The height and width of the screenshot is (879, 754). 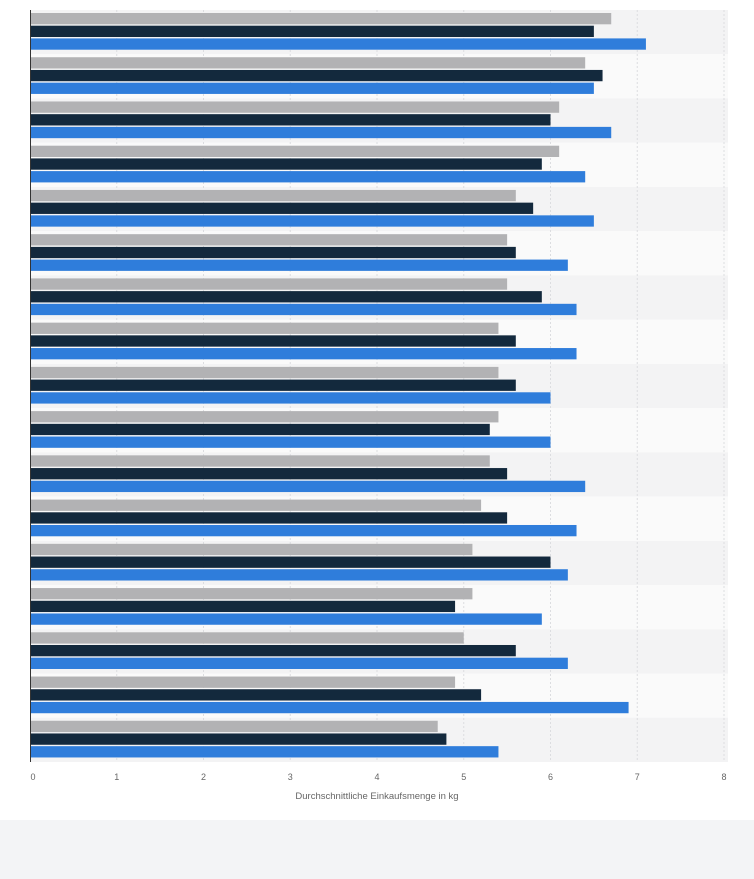 What do you see at coordinates (290, 777) in the screenshot?
I see `x-tick-label: 3` at bounding box center [290, 777].